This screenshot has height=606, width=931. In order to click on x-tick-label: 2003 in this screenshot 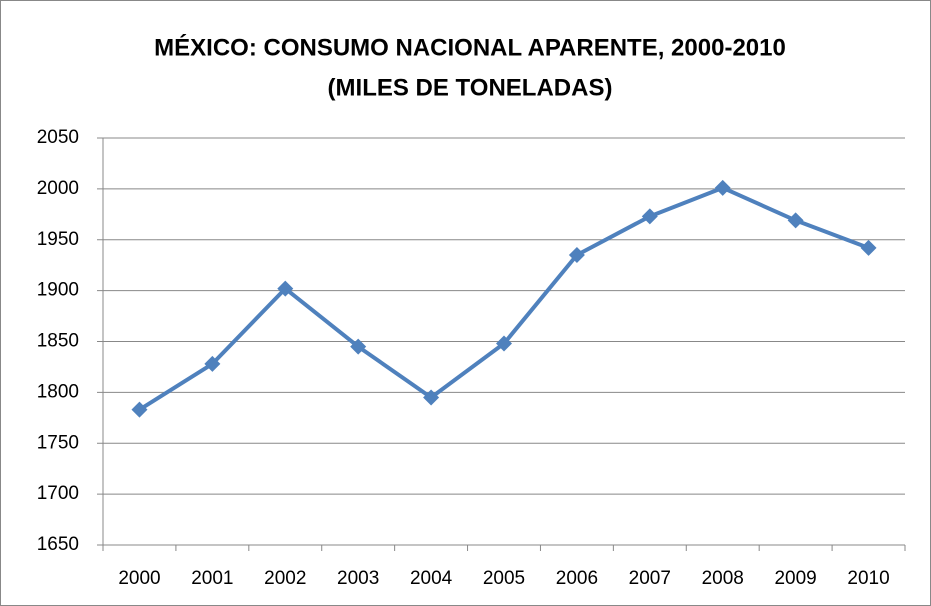, I will do `click(358, 578)`.